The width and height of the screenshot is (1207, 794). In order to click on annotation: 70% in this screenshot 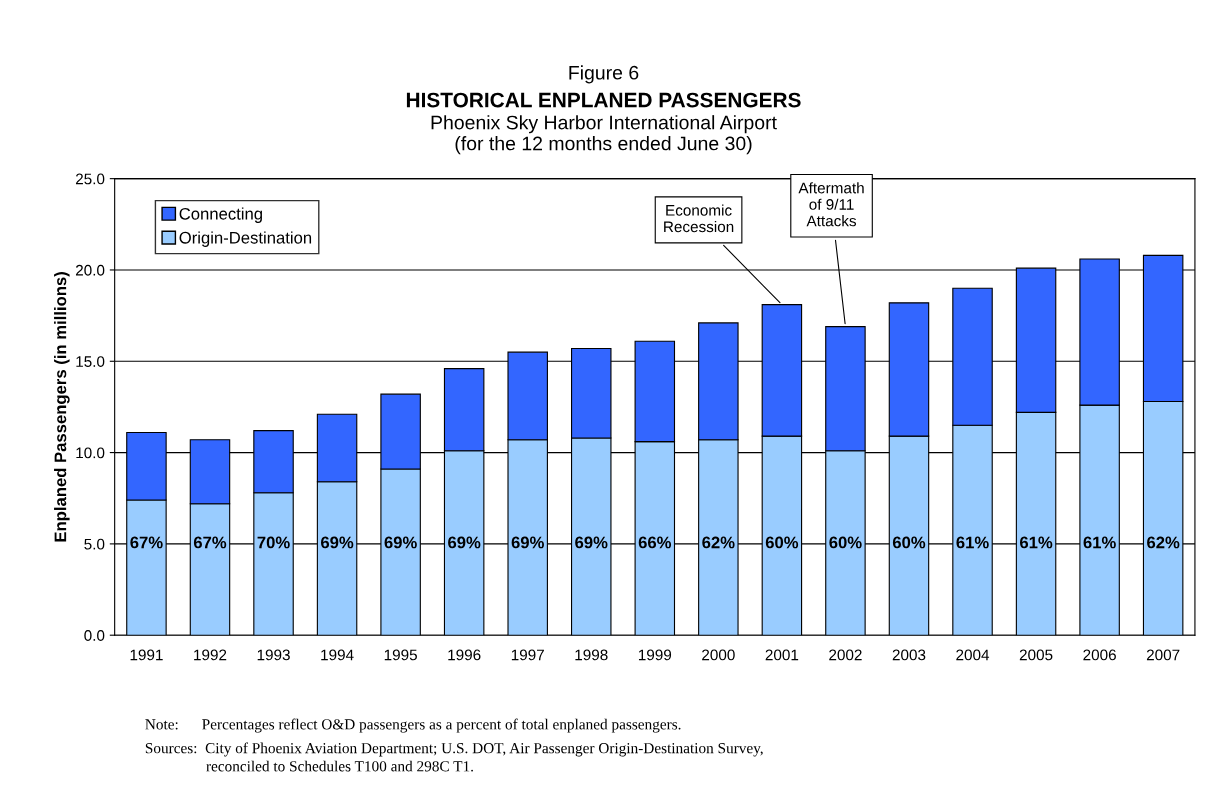, I will do `click(273, 542)`.